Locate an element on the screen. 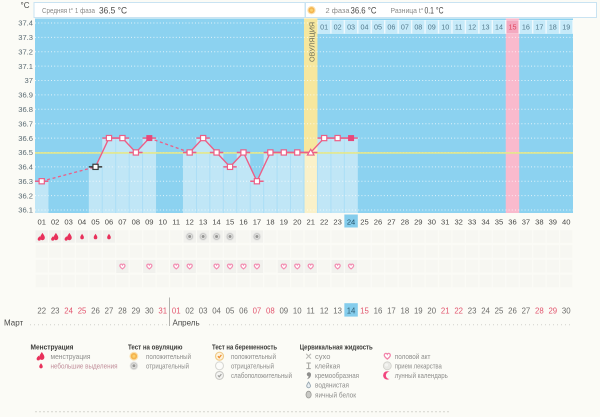  svg-text: 37.3 is located at coordinates (25, 37).